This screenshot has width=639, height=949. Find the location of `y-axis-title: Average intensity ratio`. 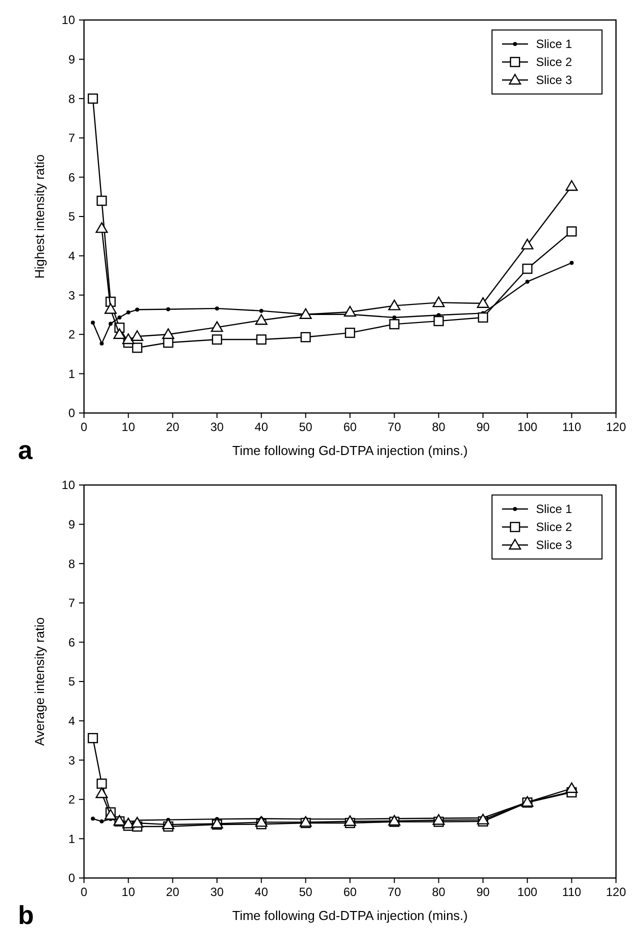

y-axis-title: Average intensity ratio is located at coordinates (39, 681).